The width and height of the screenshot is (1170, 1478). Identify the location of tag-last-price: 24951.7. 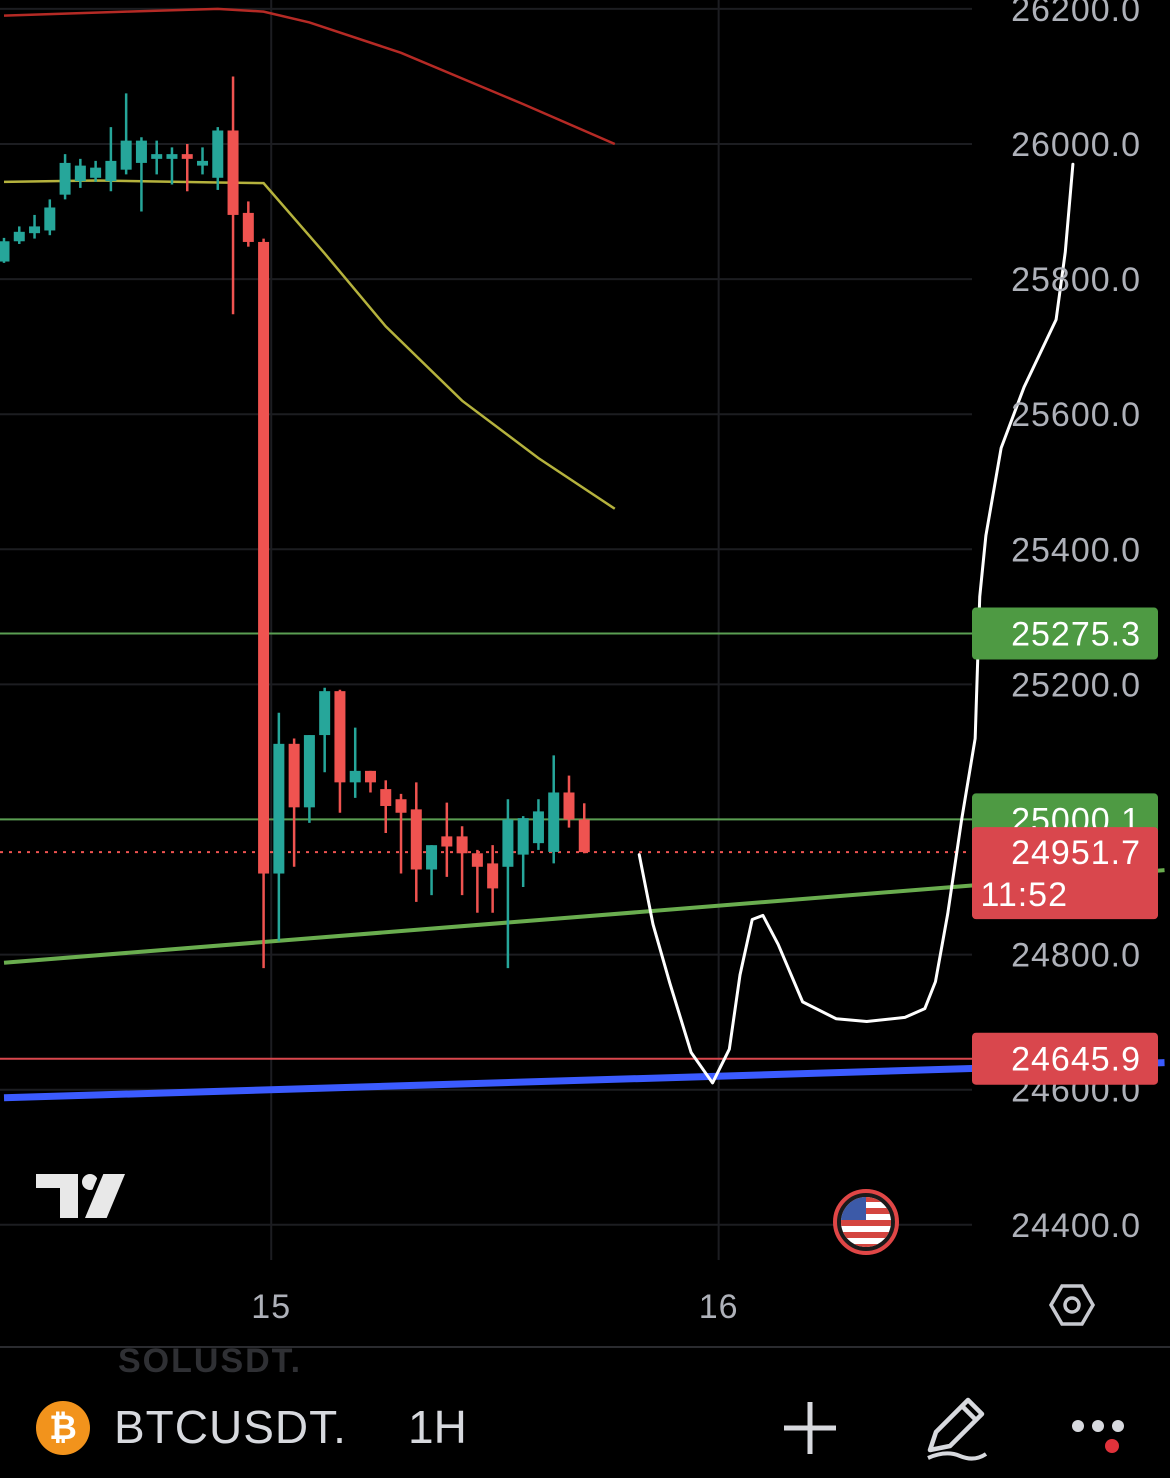
(1076, 853).